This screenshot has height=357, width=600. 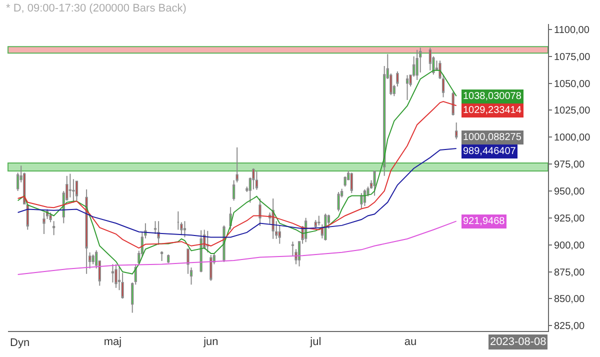 I want to click on y-tick-label: 825,00, so click(x=570, y=326).